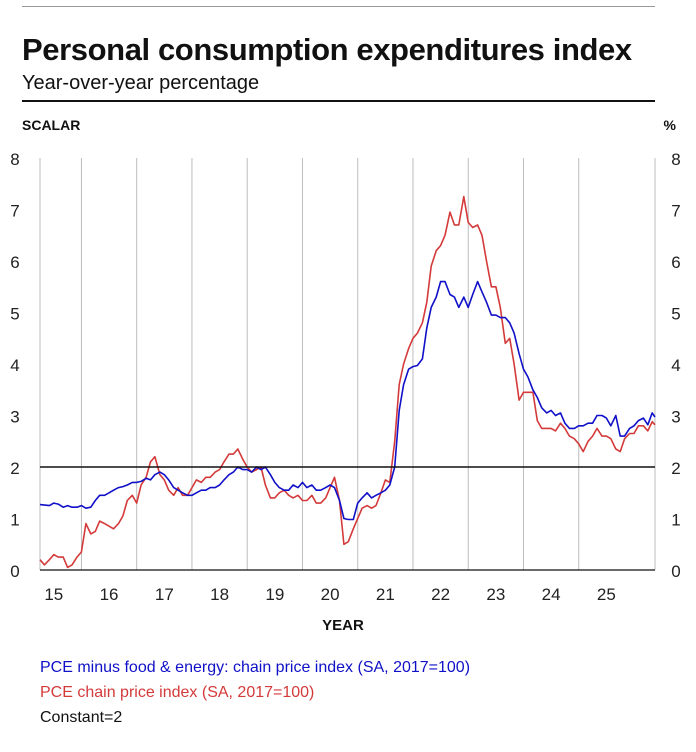 The width and height of the screenshot is (696, 752). What do you see at coordinates (330, 594) in the screenshot?
I see `x-tick-label: 20` at bounding box center [330, 594].